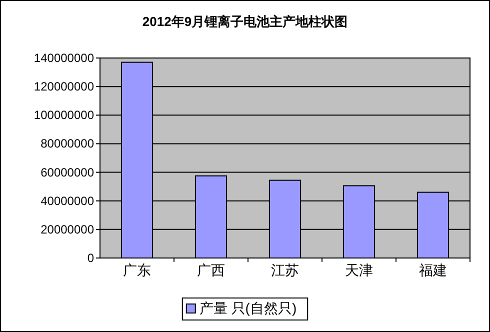  What do you see at coordinates (64, 115) in the screenshot?
I see `y-tick-label: 100000000` at bounding box center [64, 115].